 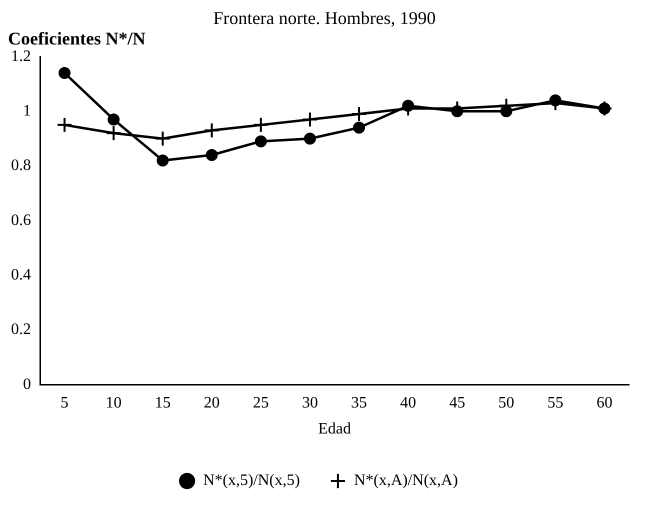 What do you see at coordinates (260, 403) in the screenshot?
I see `x-tick-label: 25` at bounding box center [260, 403].